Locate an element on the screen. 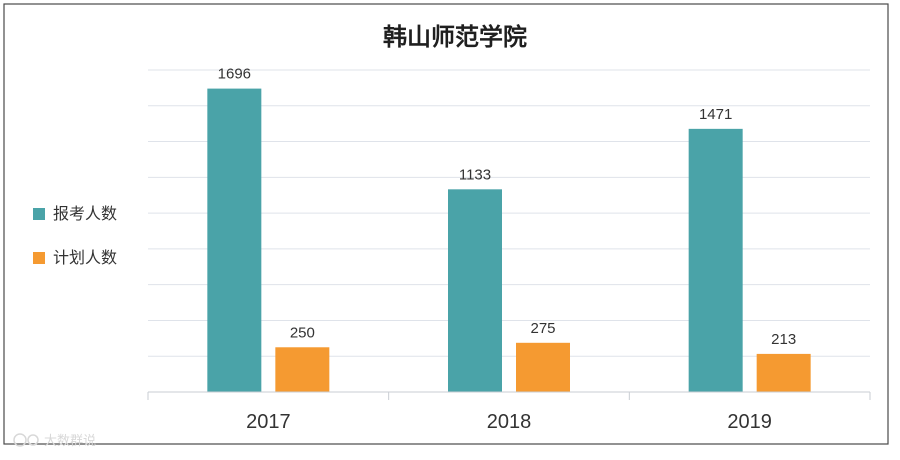  watermark-text: 大数群说 is located at coordinates (70, 441).